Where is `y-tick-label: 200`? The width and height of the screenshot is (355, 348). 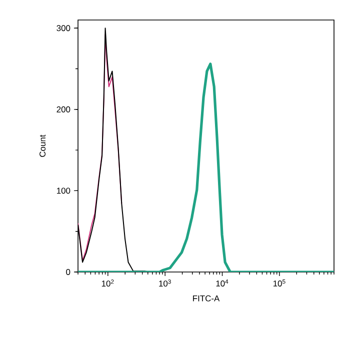 y-tick-label: 200 is located at coordinates (63, 109).